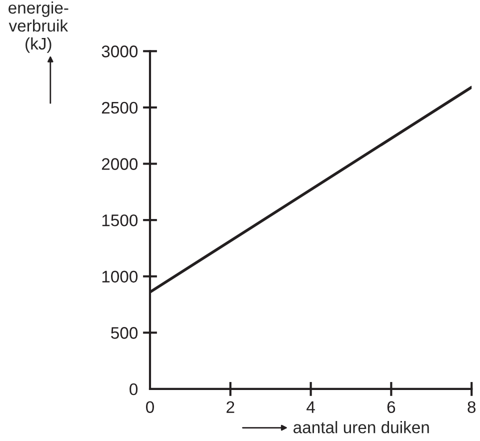 This screenshot has height=441, width=480. I want to click on y-tick-label: 1500, so click(120, 220).